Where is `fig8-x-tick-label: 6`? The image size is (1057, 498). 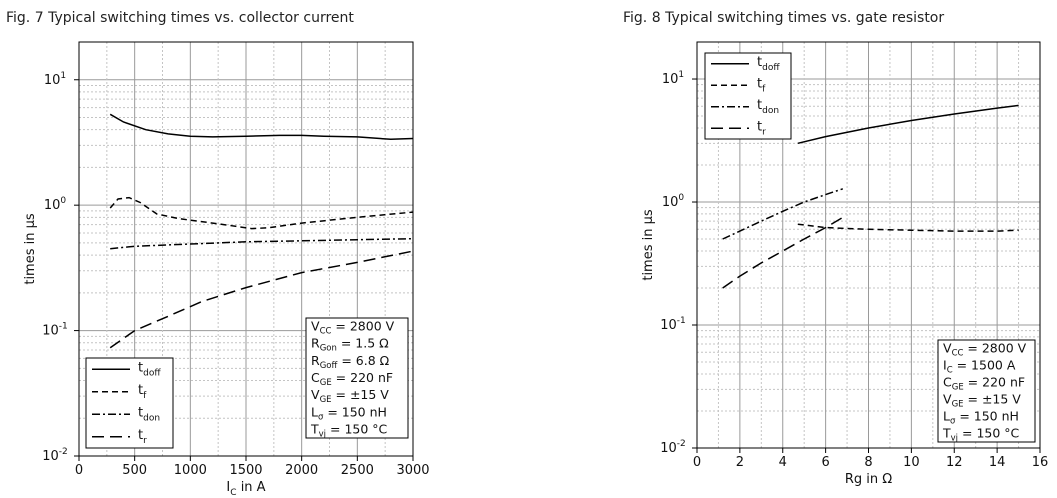
fig8-x-tick-label: 6 is located at coordinates (825, 462).